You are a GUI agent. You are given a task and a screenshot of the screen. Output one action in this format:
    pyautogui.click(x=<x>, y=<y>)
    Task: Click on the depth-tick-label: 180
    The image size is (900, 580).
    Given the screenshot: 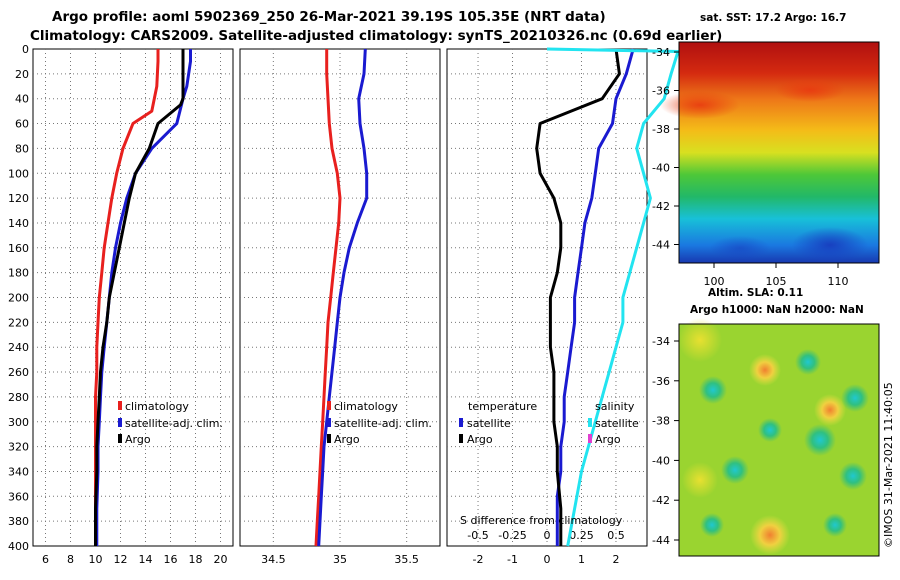 What is the action you would take?
    pyautogui.click(x=18, y=273)
    